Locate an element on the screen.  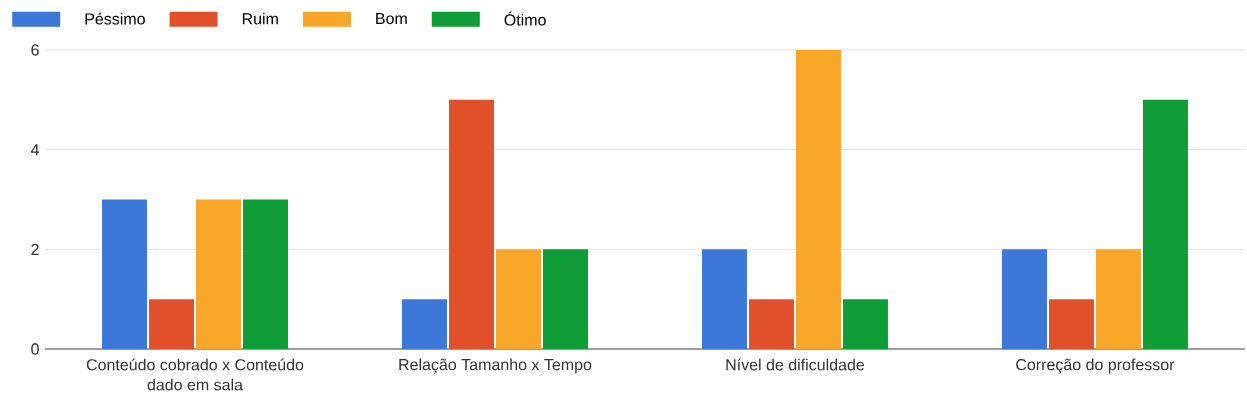
y-tick-label: 0 is located at coordinates (35, 349).